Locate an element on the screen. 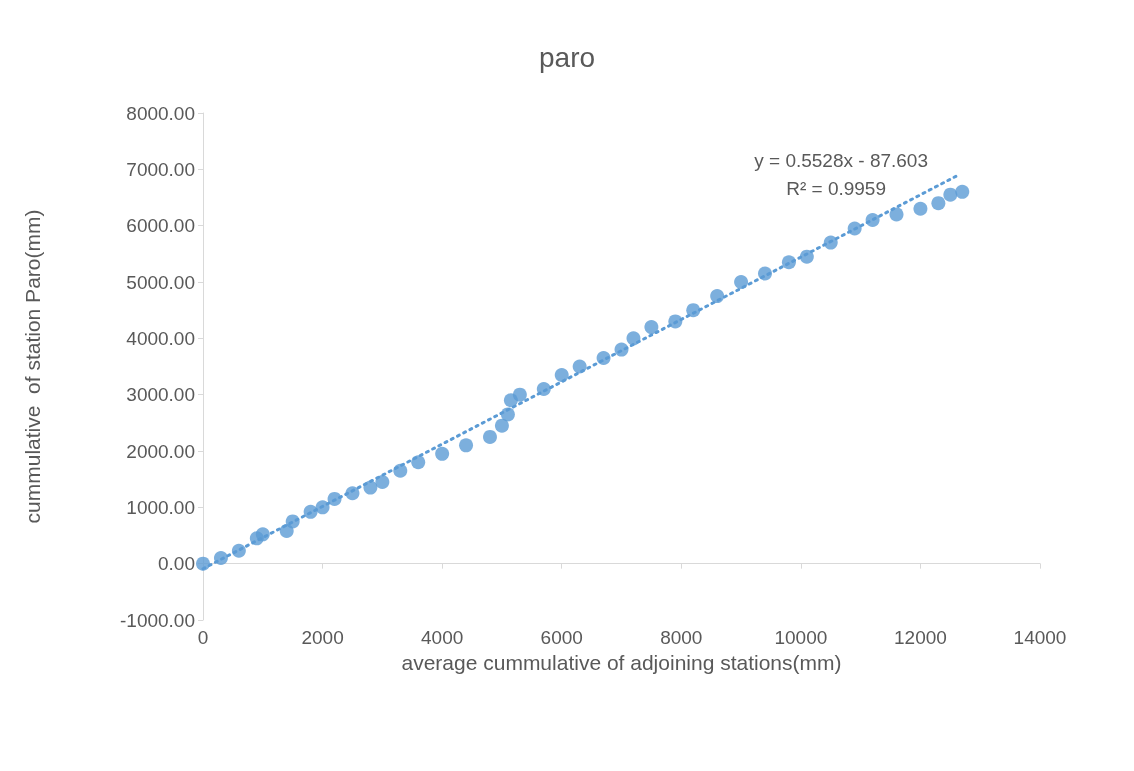 The width and height of the screenshot is (1134, 771). annotation: y = 0.5528x - 87.603 is located at coordinates (841, 160).